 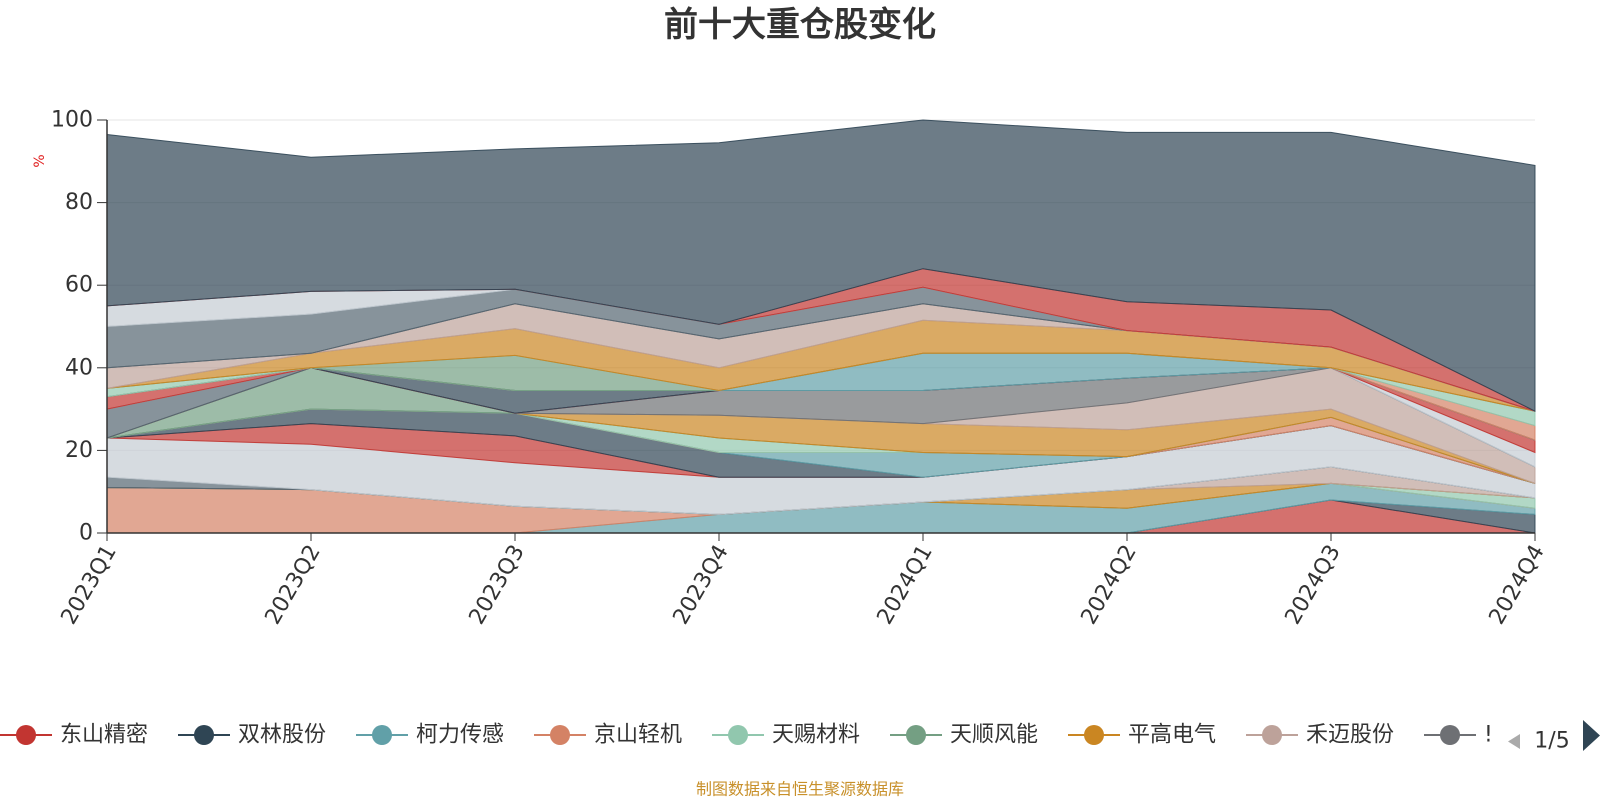 I want to click on legend-pager: 1/5, so click(x=1554, y=737).